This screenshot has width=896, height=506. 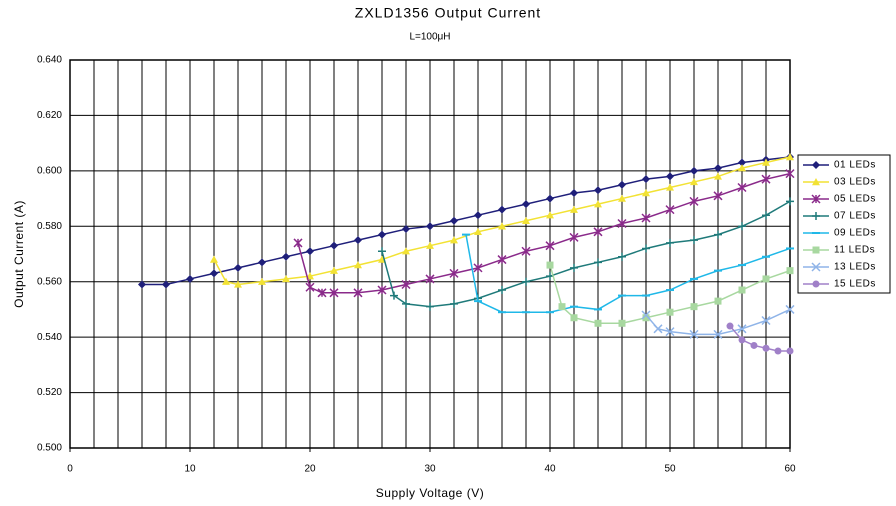 I want to click on series-line, so click(x=718, y=322).